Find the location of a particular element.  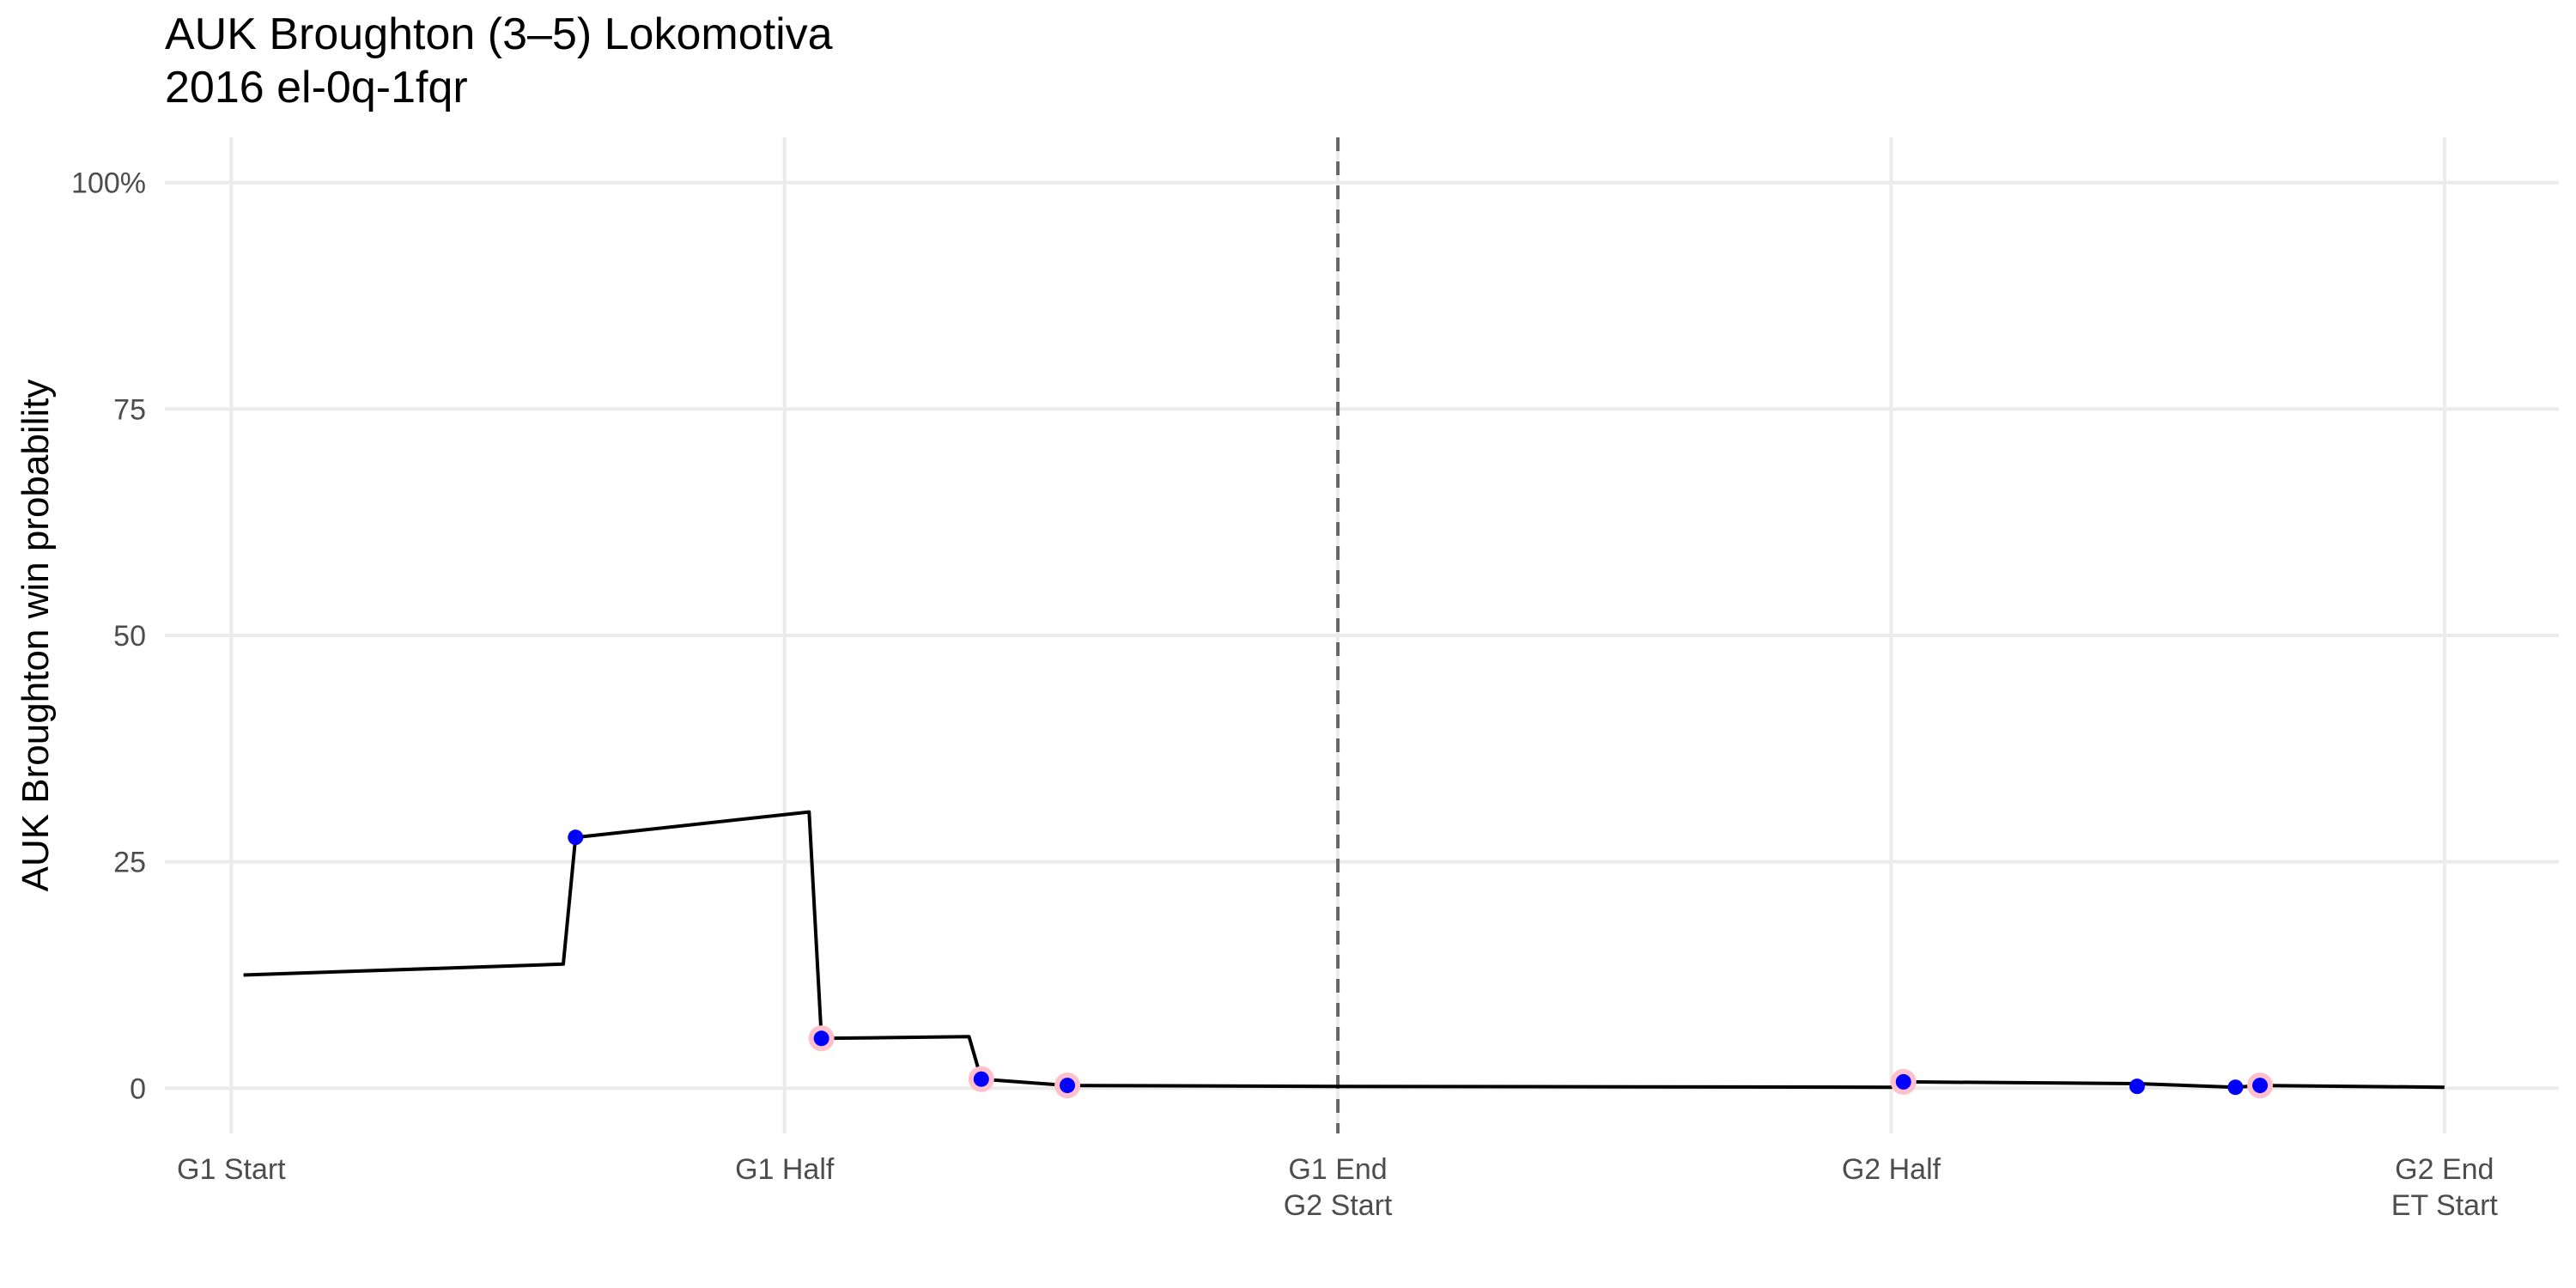

y-tick-label: 75 is located at coordinates (129, 409).